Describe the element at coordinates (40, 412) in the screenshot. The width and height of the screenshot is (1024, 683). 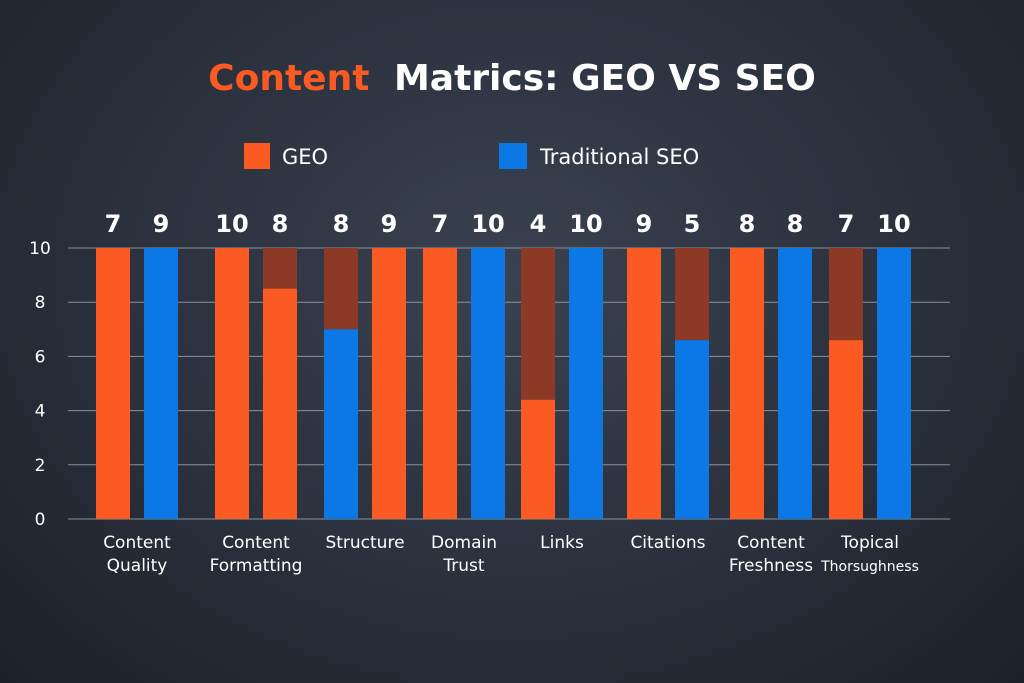
I see `y-tick-label: 4` at that location.